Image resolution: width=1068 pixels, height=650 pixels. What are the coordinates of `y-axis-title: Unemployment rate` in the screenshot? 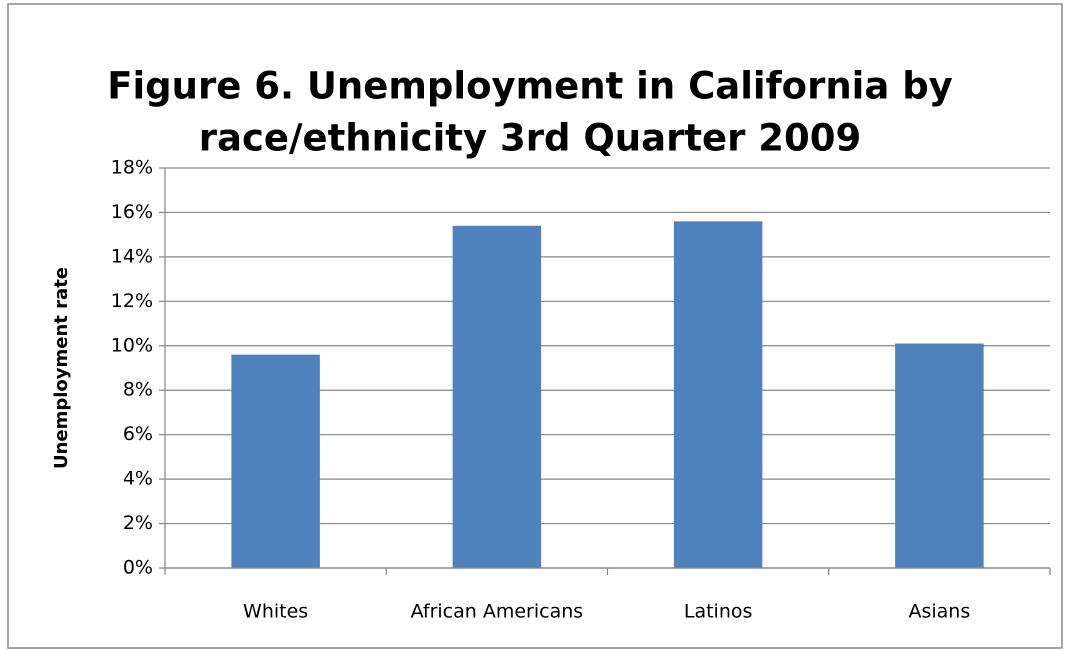 It's located at (61, 368).